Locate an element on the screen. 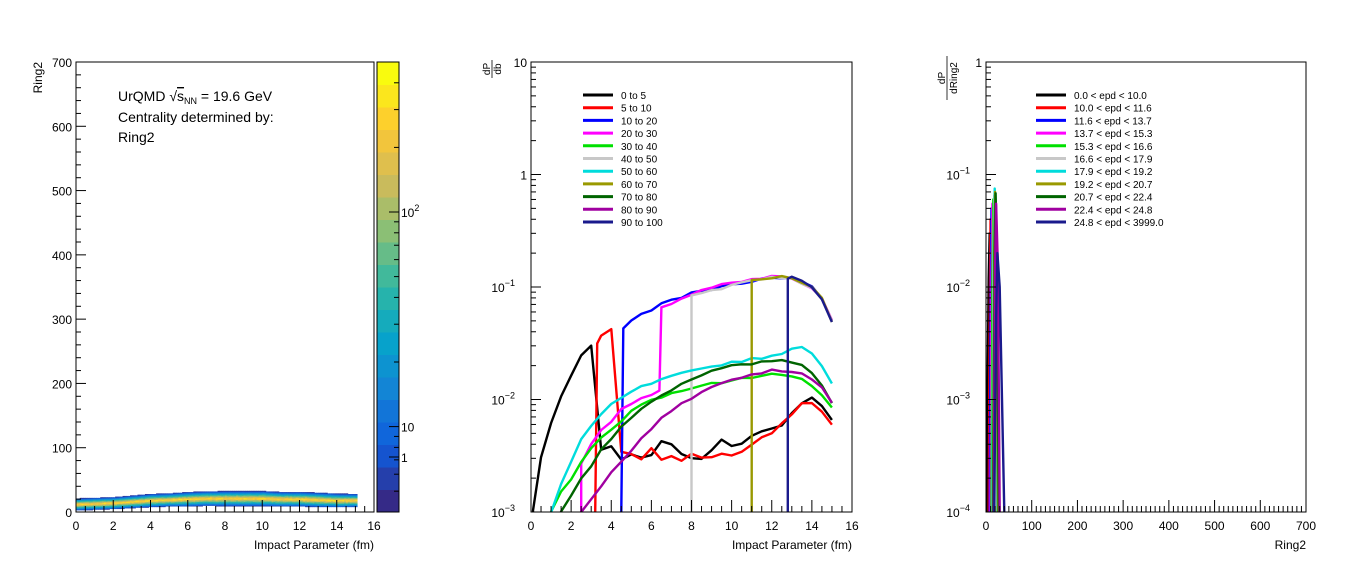 The width and height of the screenshot is (1364, 575). middle-series-line is located at coordinates (706, 440).